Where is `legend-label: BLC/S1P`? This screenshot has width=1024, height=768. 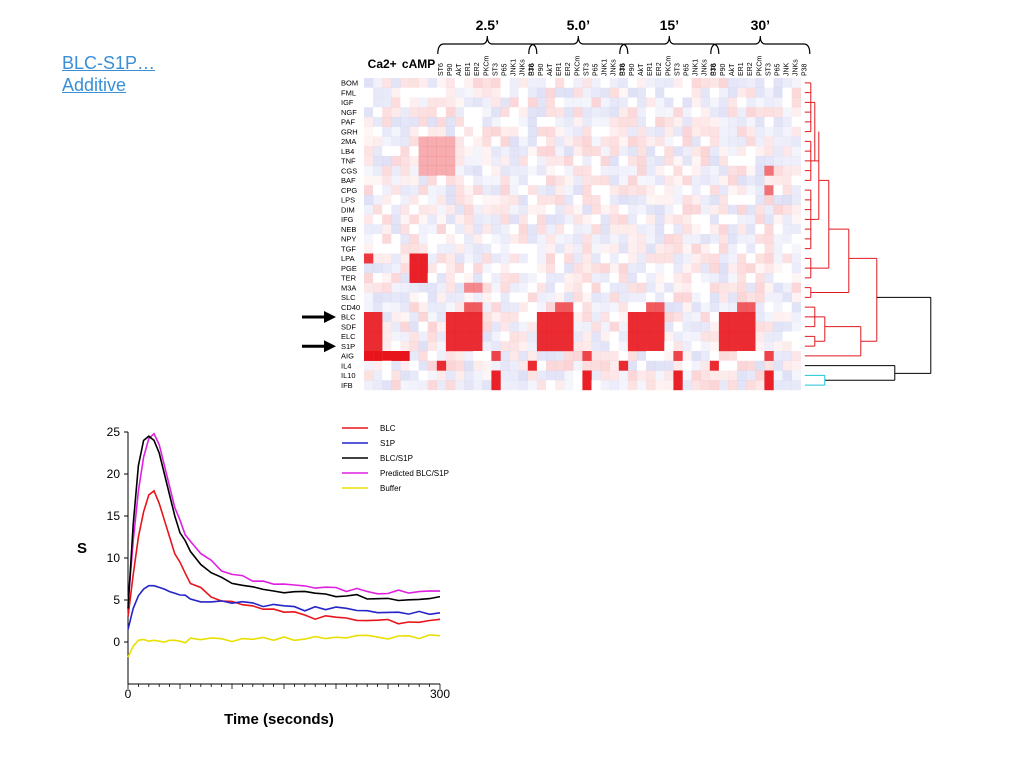 legend-label: BLC/S1P is located at coordinates (396, 458).